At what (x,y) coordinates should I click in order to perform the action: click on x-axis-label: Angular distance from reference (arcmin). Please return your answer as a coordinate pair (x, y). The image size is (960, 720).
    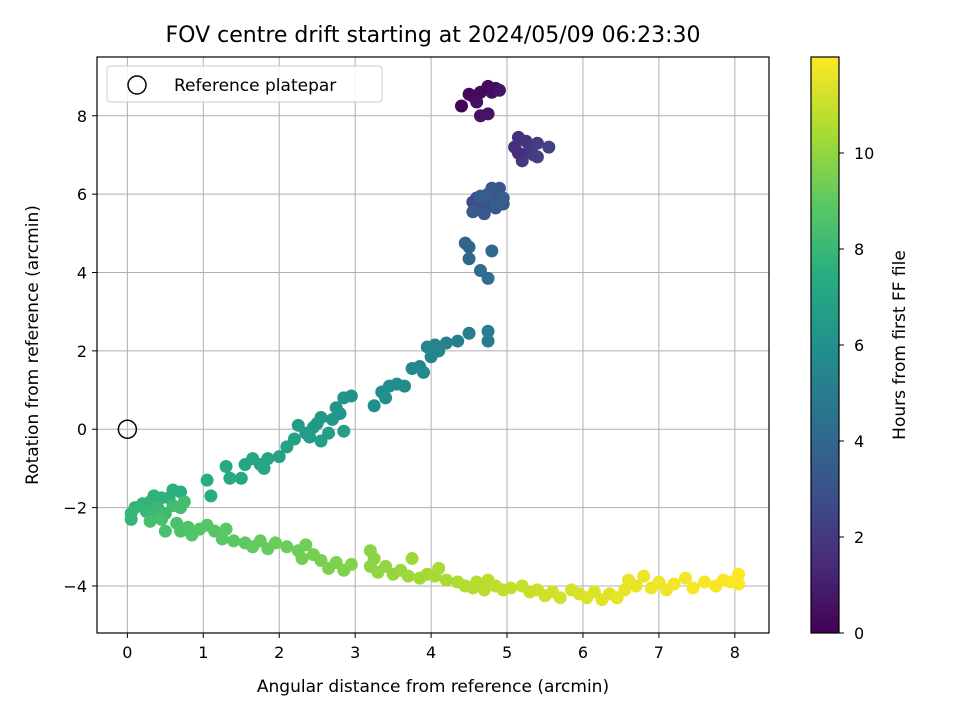
    Looking at the image, I should click on (433, 687).